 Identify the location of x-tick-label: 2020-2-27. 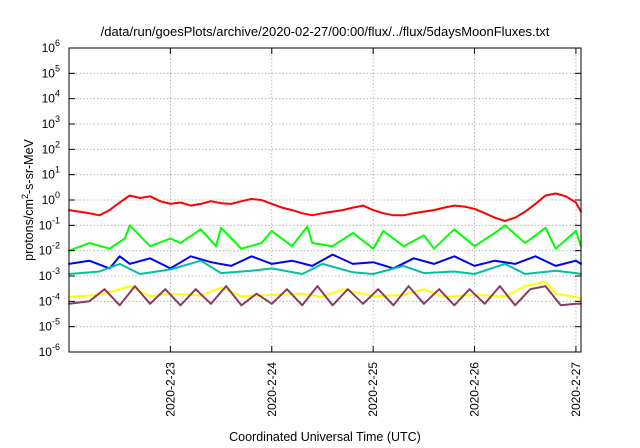
(576, 389).